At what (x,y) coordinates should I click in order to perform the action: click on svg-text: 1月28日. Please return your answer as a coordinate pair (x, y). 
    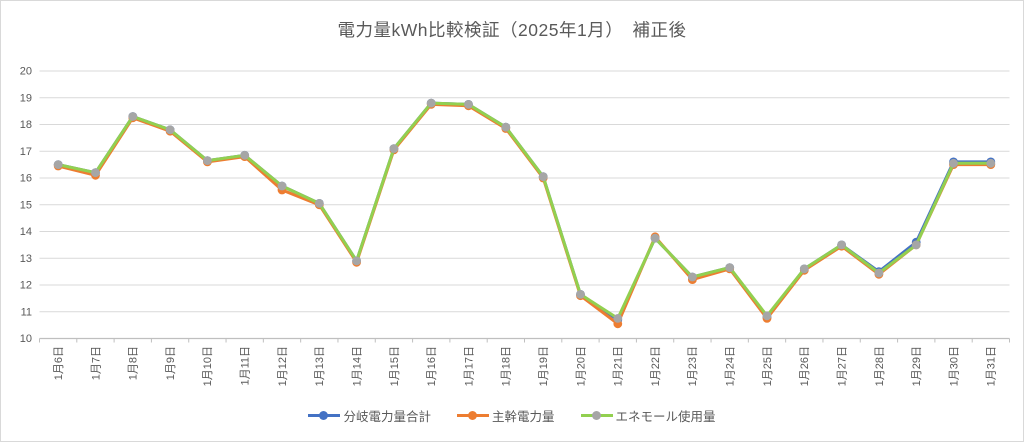
    Looking at the image, I should click on (880, 366).